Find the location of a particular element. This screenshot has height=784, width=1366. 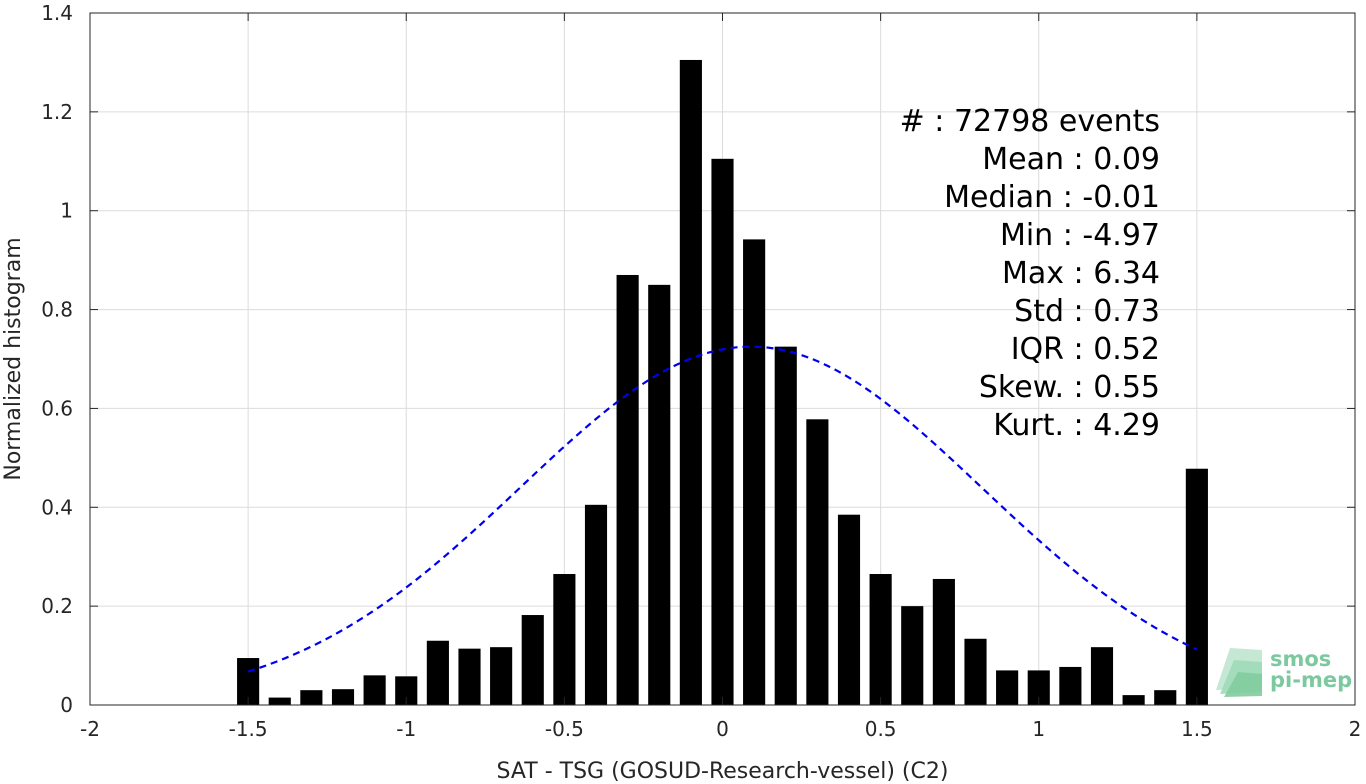

stat-line: Max : 6.34 is located at coordinates (1081, 273).